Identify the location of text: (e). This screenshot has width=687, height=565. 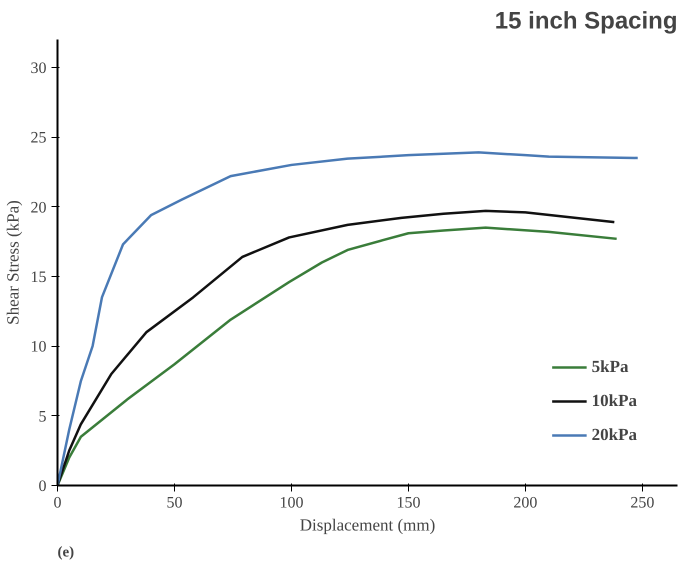
(66, 552).